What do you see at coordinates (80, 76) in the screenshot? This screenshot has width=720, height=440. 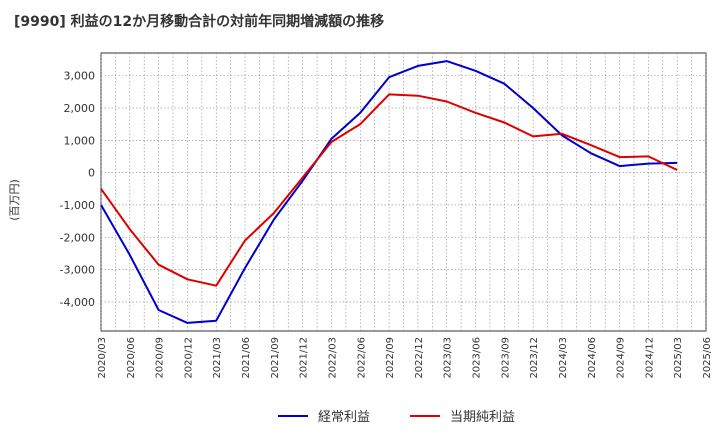 I see `y-tick-label: 3,000` at bounding box center [80, 76].